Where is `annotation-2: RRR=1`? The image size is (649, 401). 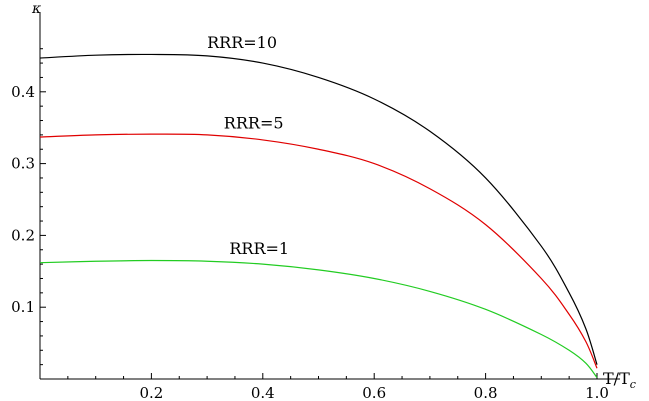 annotation-2: RRR=1 is located at coordinates (259, 248).